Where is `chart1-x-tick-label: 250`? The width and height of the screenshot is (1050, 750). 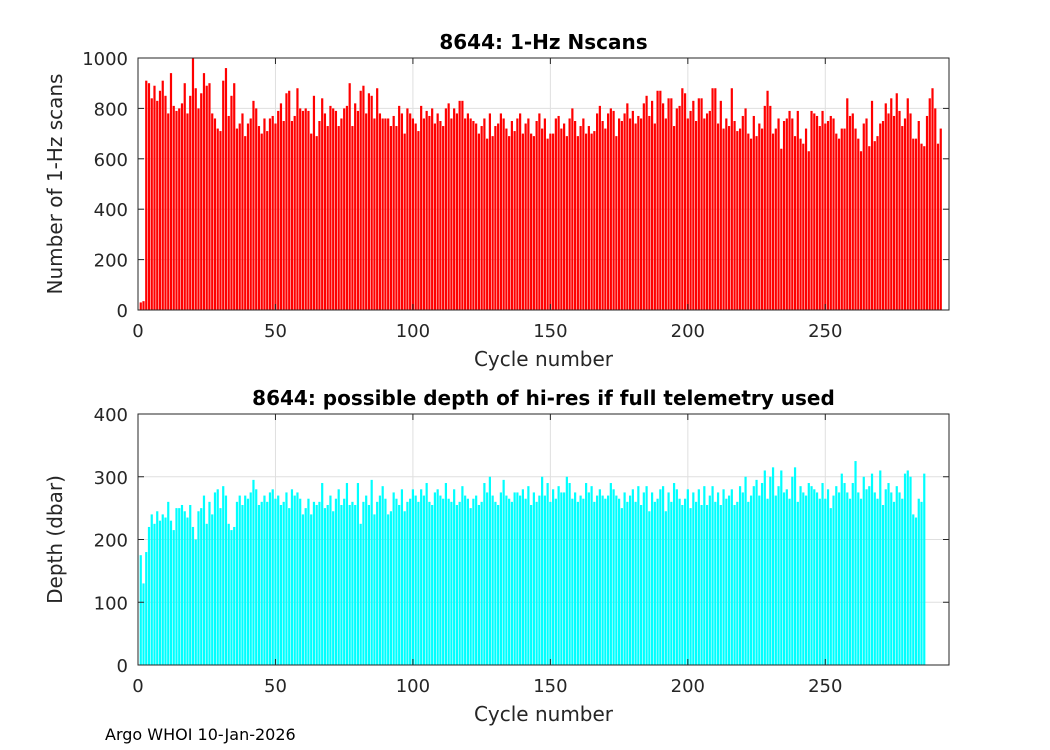
chart1-x-tick-label: 250 is located at coordinates (825, 331).